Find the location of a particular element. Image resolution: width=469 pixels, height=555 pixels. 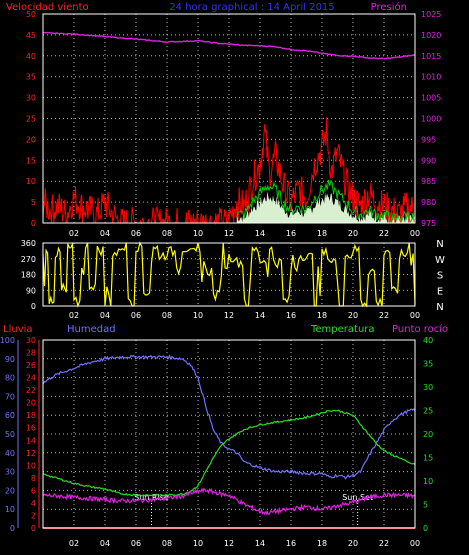

rain-tick-label: 28 is located at coordinates (31, 353).